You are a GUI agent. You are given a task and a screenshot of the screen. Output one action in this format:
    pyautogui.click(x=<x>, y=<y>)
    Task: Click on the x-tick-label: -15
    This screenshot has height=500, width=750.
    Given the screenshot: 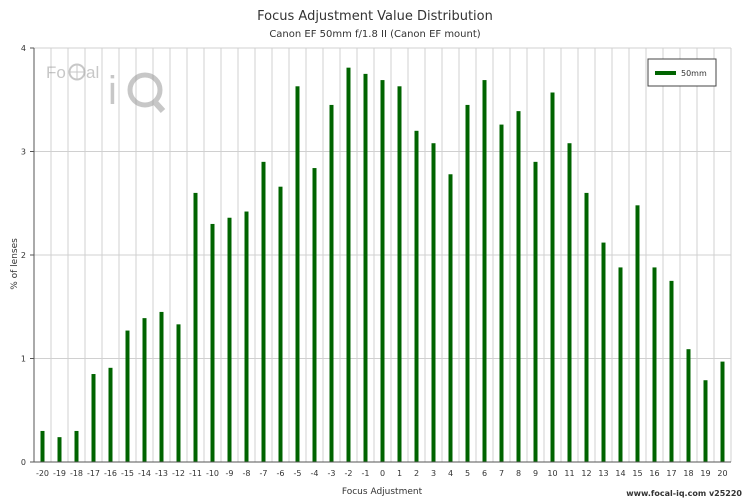 What is the action you would take?
    pyautogui.click(x=127, y=473)
    